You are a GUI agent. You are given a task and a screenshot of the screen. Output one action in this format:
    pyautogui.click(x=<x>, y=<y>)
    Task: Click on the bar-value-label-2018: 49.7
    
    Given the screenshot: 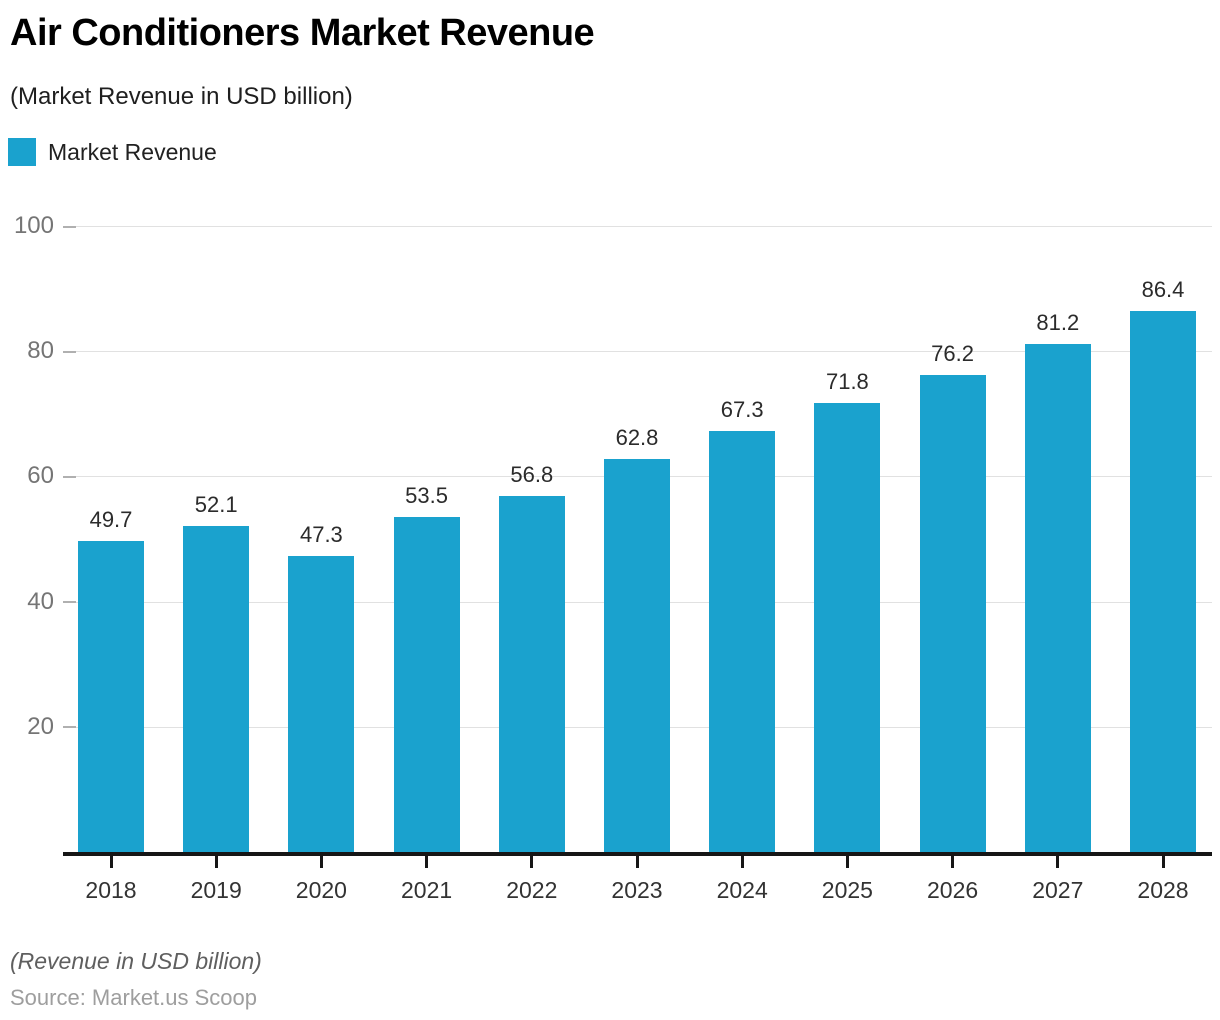 What is the action you would take?
    pyautogui.click(x=111, y=519)
    